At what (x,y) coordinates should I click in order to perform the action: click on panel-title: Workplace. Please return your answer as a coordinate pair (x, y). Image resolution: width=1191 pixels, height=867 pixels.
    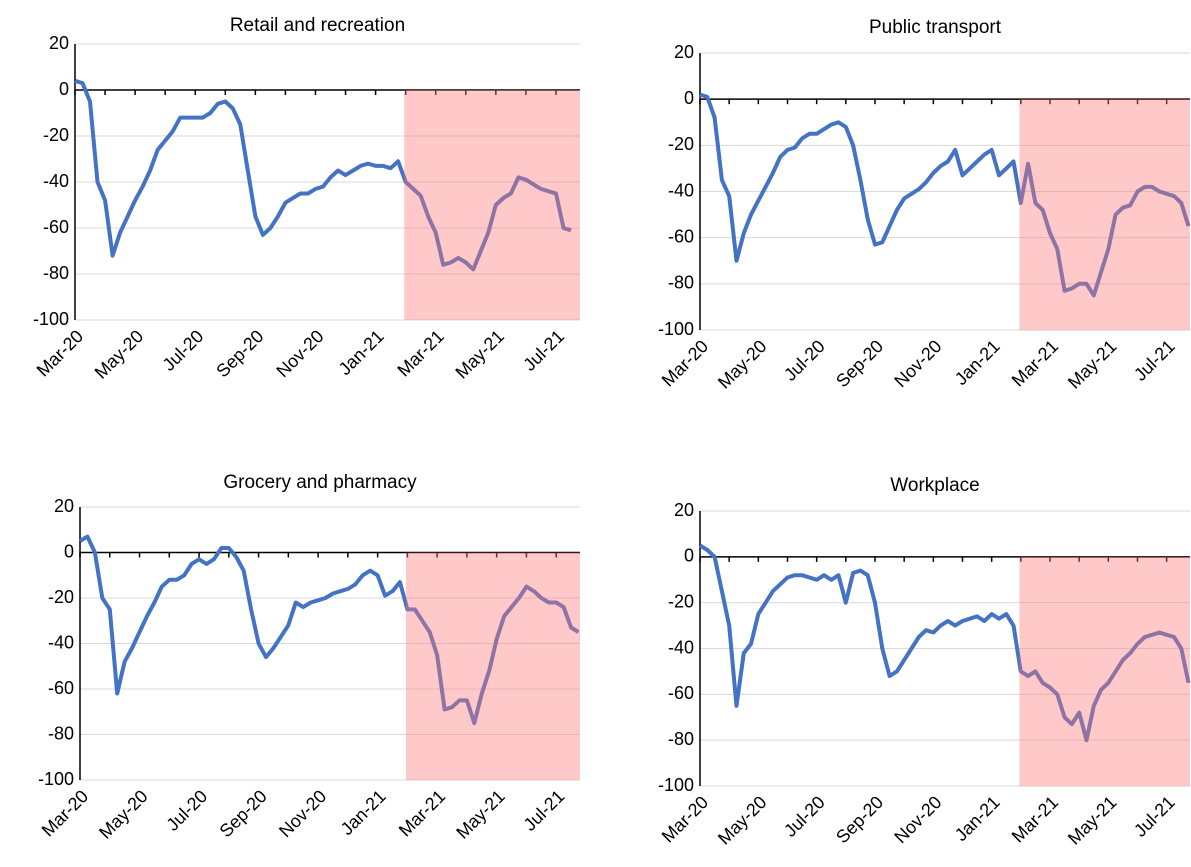
    Looking at the image, I should click on (934, 485).